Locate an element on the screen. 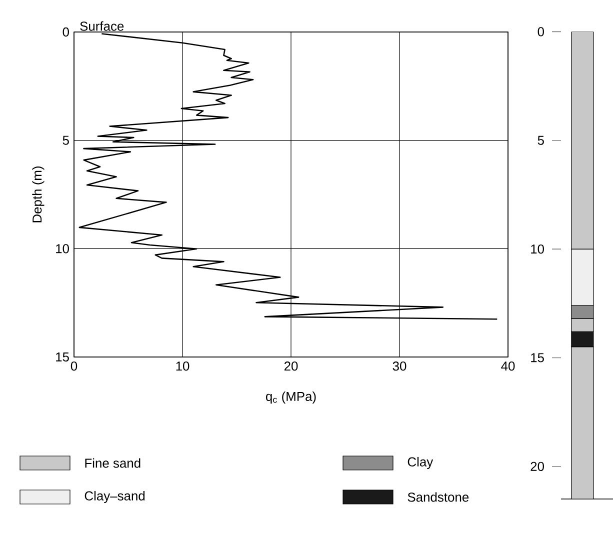 The image size is (613, 558). x-tick-label: 30 is located at coordinates (399, 366).